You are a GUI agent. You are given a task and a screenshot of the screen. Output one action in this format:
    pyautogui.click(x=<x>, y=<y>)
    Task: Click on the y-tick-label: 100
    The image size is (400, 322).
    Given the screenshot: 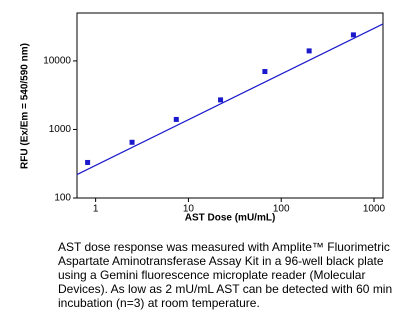 What is the action you would take?
    pyautogui.click(x=62, y=198)
    